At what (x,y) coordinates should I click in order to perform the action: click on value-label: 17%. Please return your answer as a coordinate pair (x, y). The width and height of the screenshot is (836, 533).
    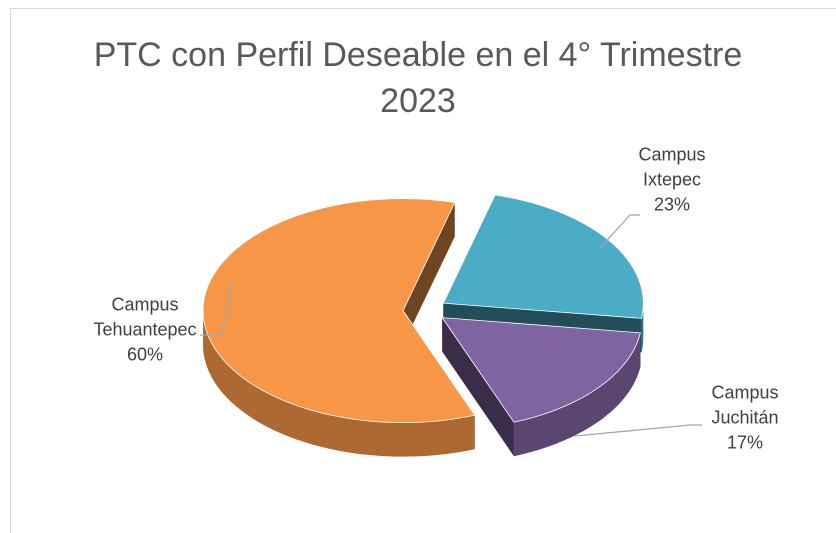
    Looking at the image, I should click on (745, 442).